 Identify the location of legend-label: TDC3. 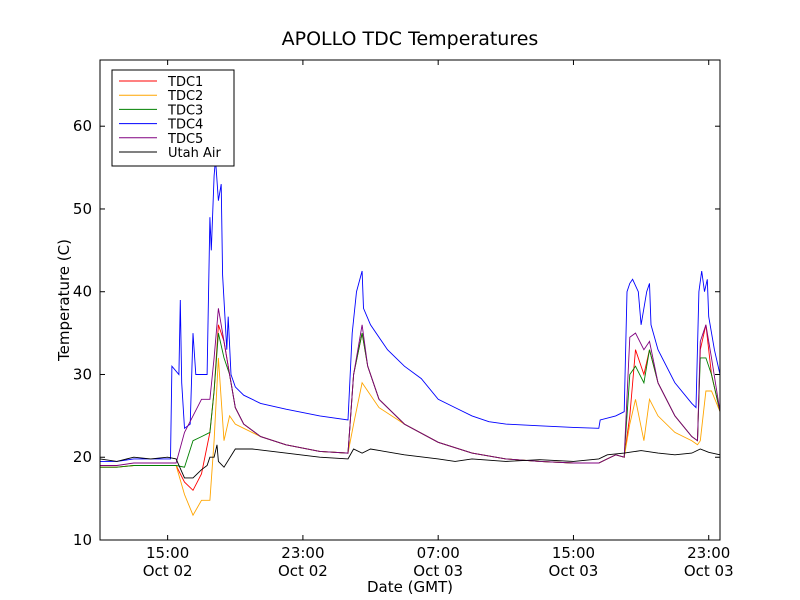
(185, 110).